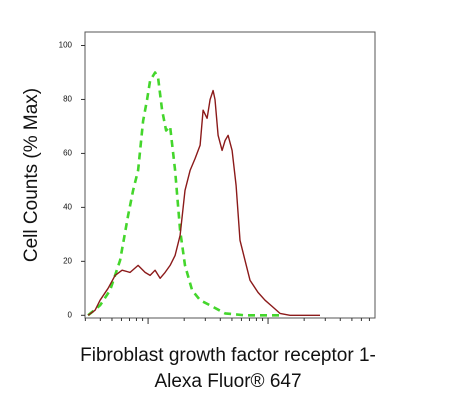 This screenshot has height=403, width=451. I want to click on y-tick-label: 40, so click(67, 206).